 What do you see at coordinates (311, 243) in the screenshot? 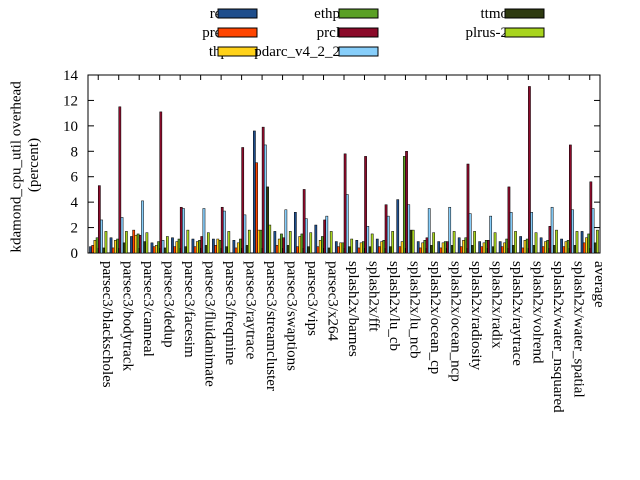
I see `bar-plrus-2-parsec3-vips` at bounding box center [311, 243].